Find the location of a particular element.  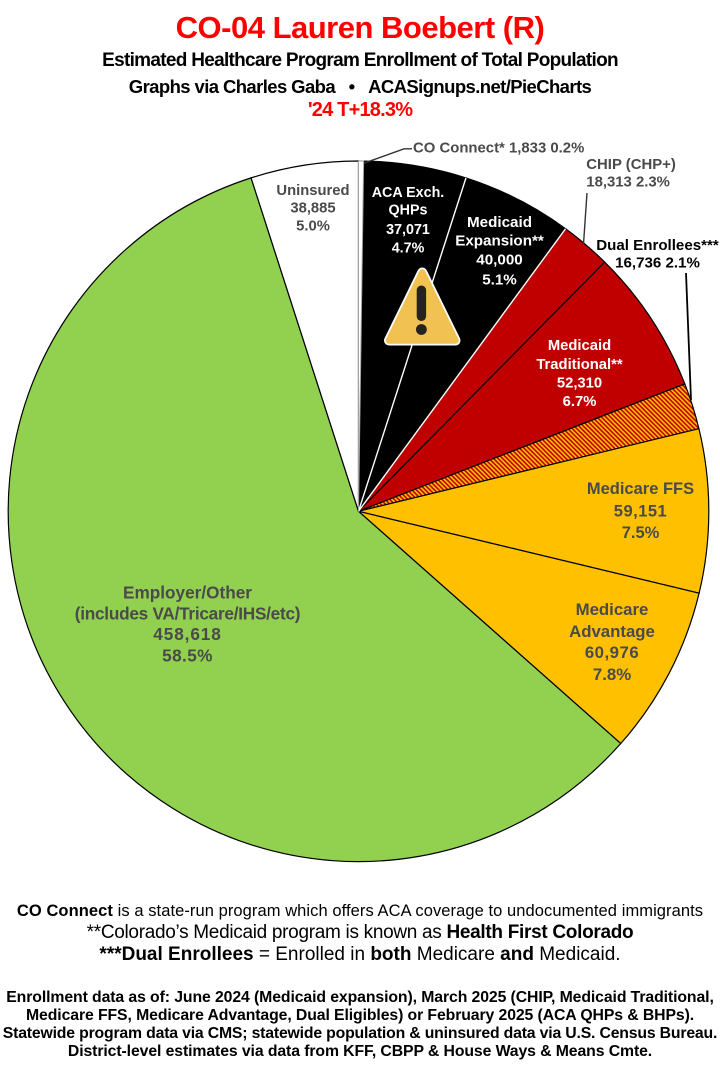

svg-text: QHPs is located at coordinates (408, 210).